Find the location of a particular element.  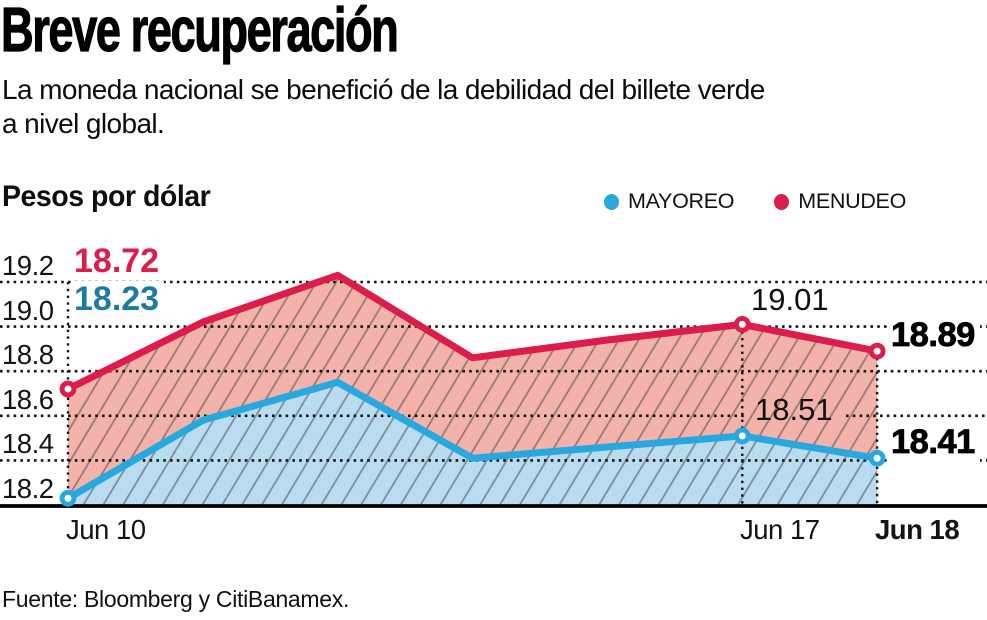

legend-label-mayoreo: MAYOREO is located at coordinates (681, 201).